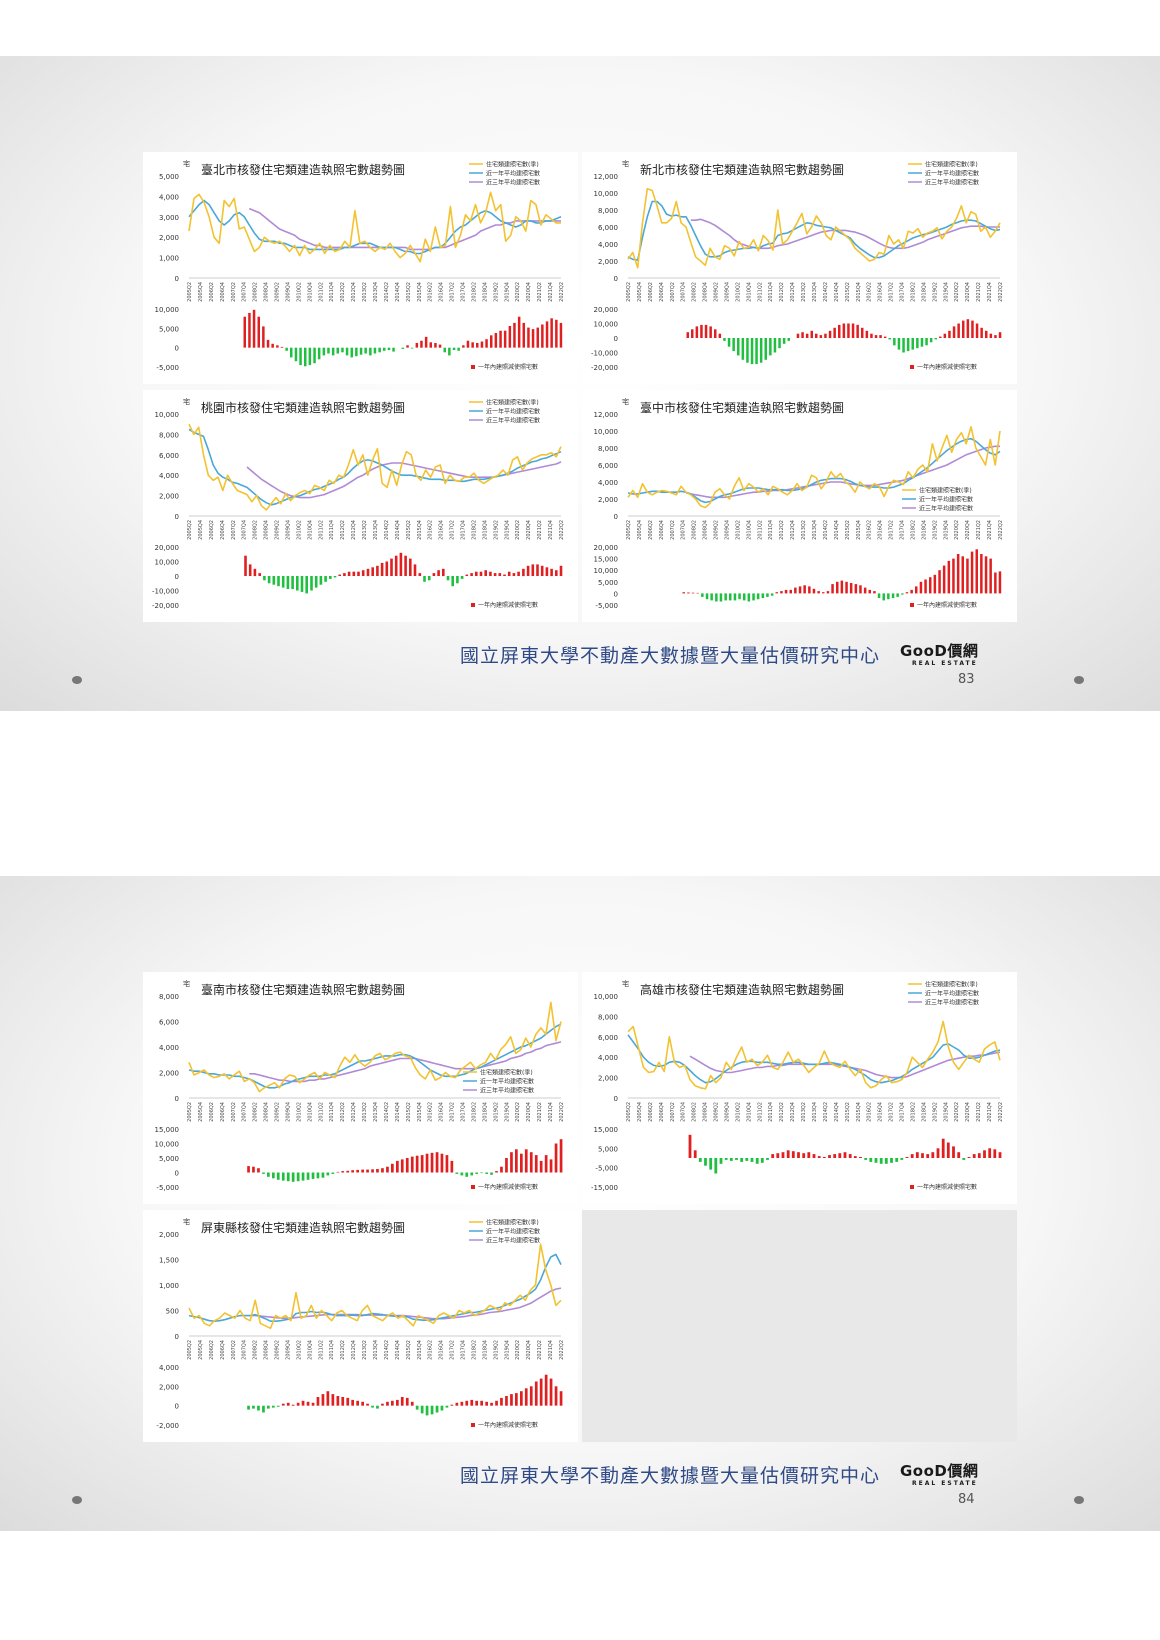 The image size is (1160, 1640). Describe the element at coordinates (169, 1261) in the screenshot. I see `y-tick-label: 1,500` at that location.